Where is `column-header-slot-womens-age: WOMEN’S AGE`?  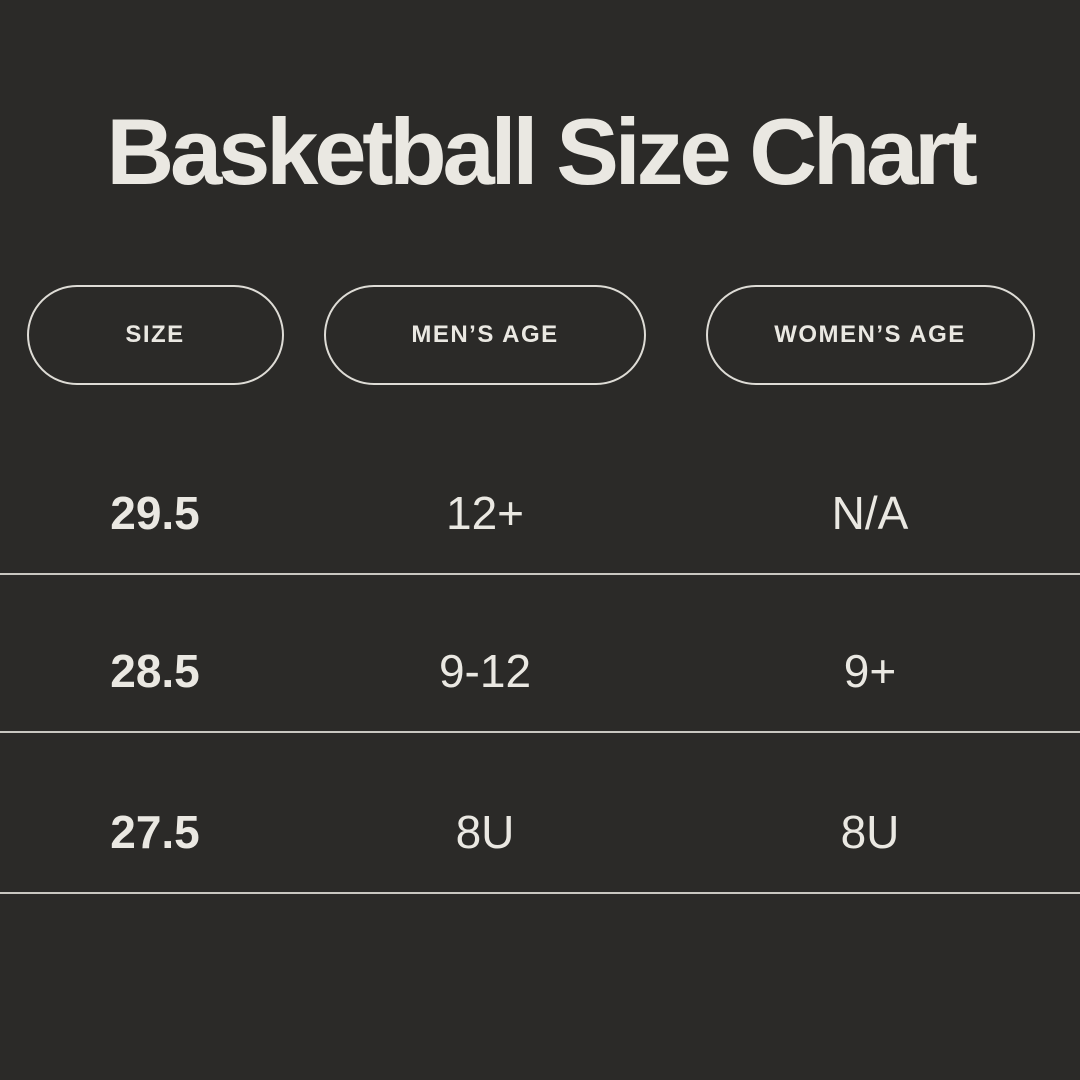
column-header-slot-womens-age: WOMEN’S AGE is located at coordinates (870, 335).